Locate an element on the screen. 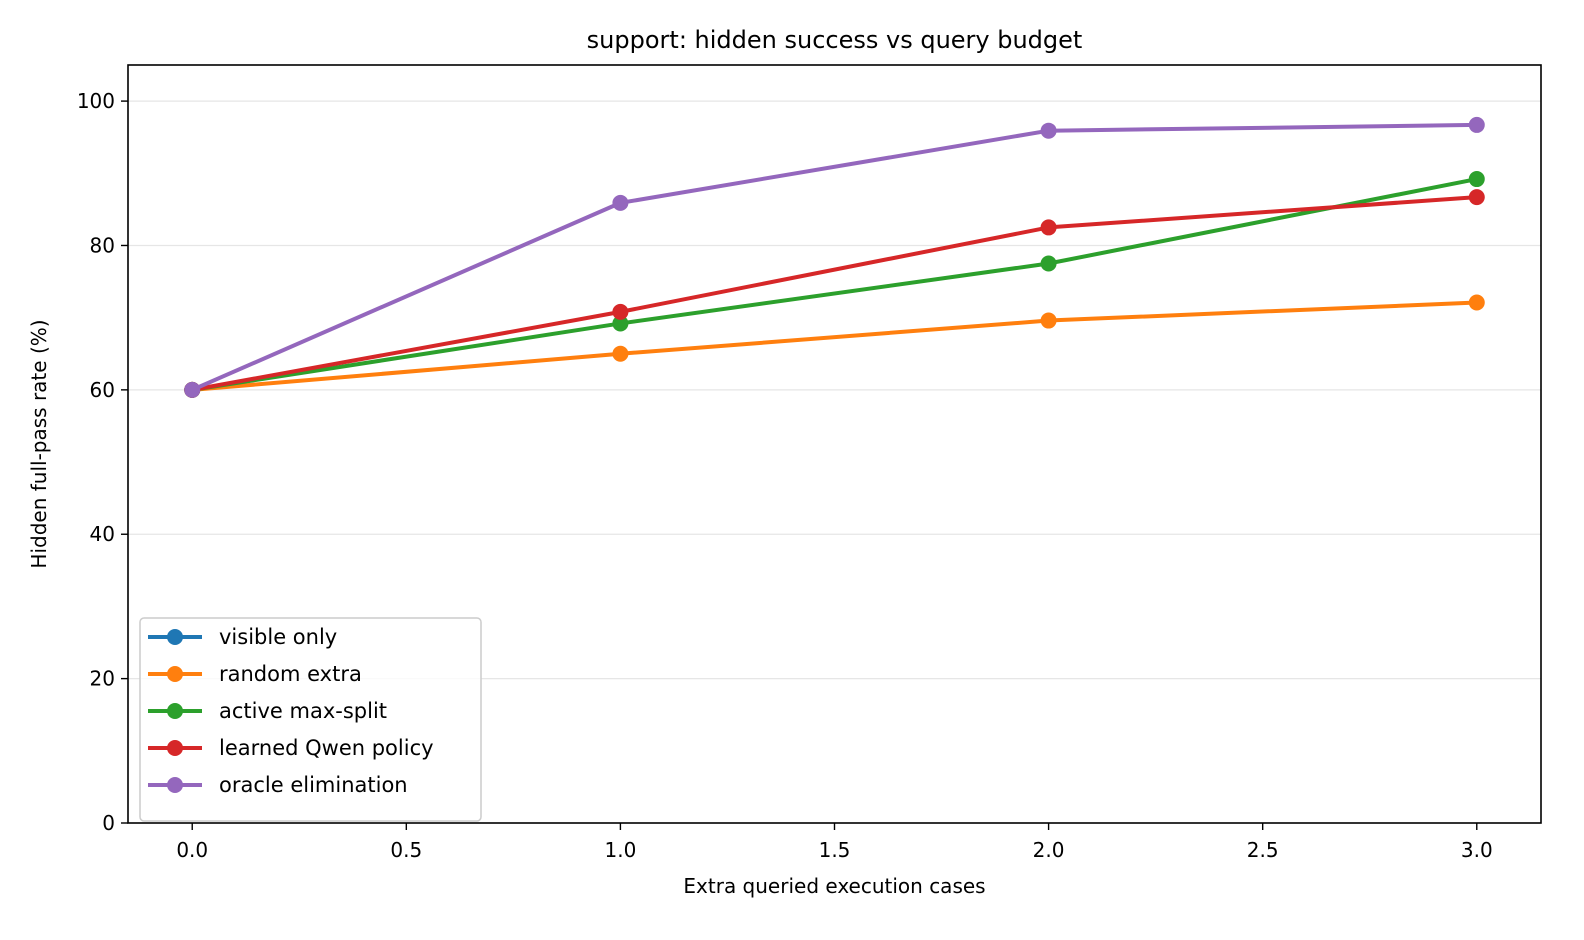 The width and height of the screenshot is (1584, 940). x-tick-label: 0.5 is located at coordinates (406, 850).